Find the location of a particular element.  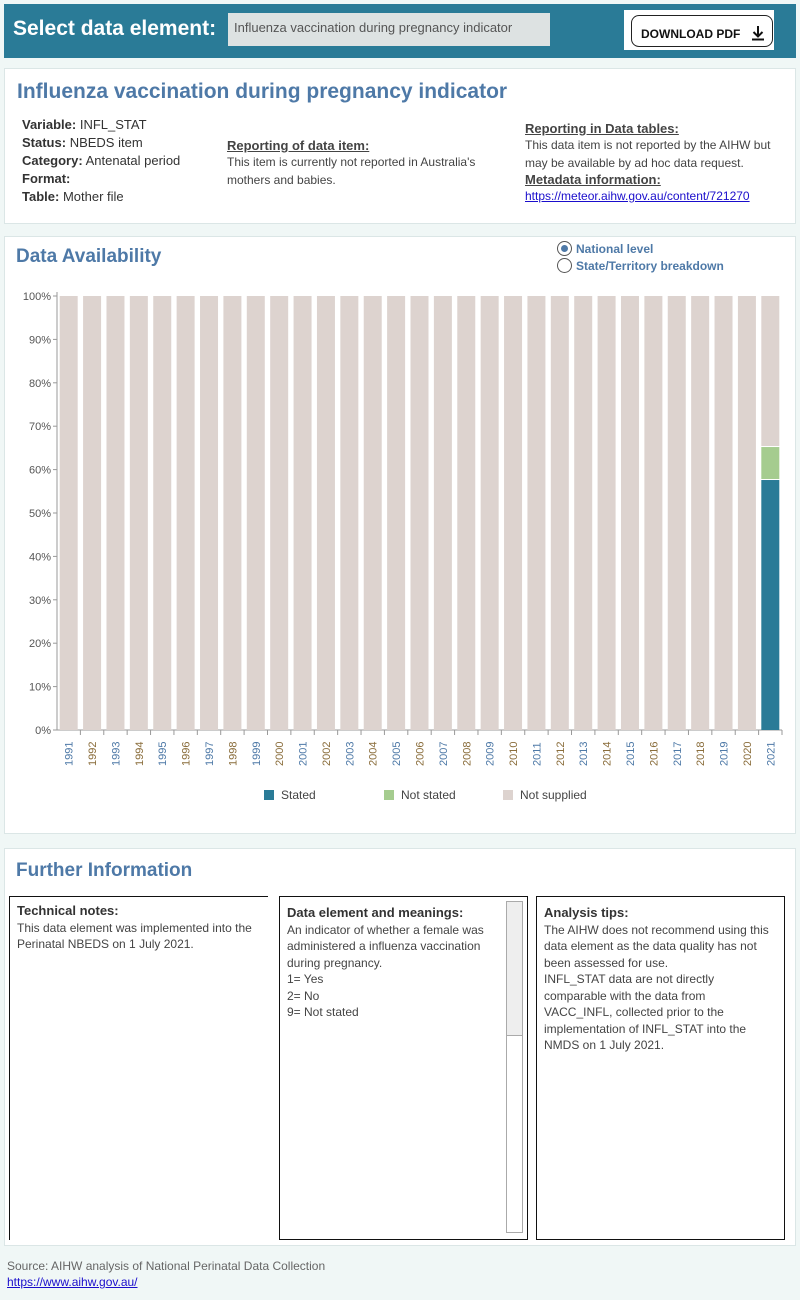

scrollbar-thumb is located at coordinates (514, 969).